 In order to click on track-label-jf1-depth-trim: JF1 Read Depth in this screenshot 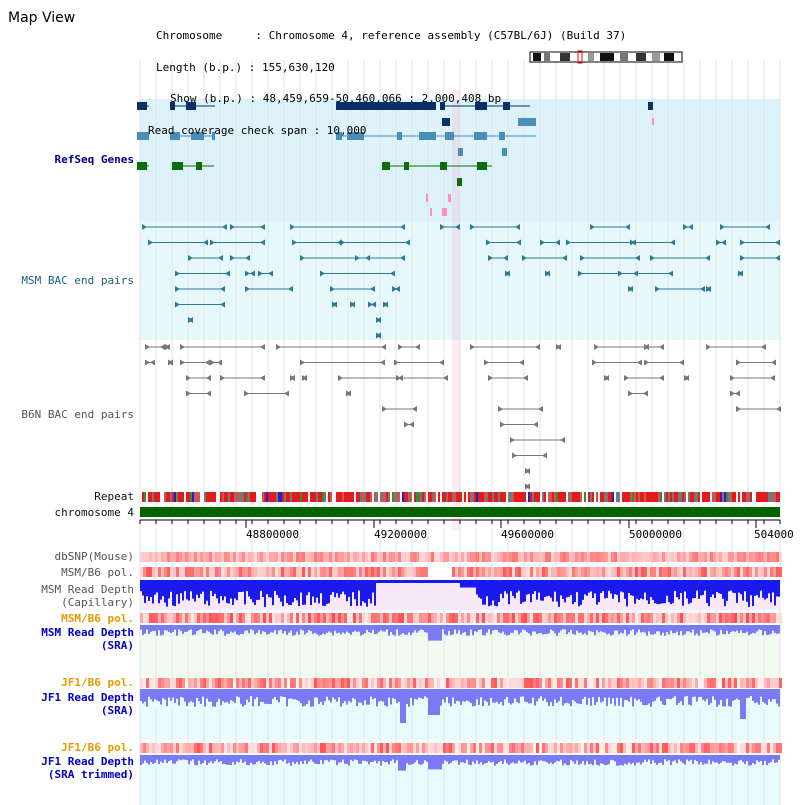, I will do `click(87, 761)`.